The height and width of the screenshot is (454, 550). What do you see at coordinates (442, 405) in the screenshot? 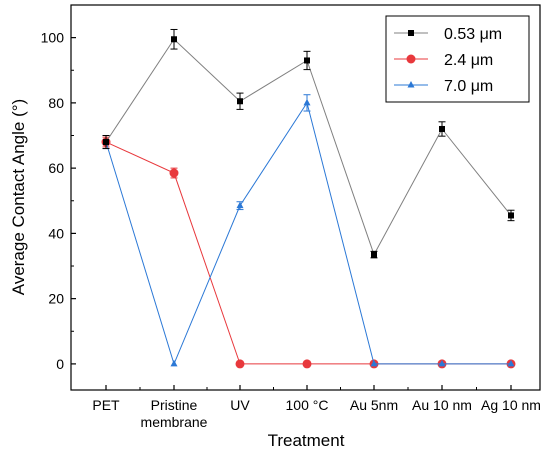
I see `x-tick-label: Au 10 nm` at bounding box center [442, 405].